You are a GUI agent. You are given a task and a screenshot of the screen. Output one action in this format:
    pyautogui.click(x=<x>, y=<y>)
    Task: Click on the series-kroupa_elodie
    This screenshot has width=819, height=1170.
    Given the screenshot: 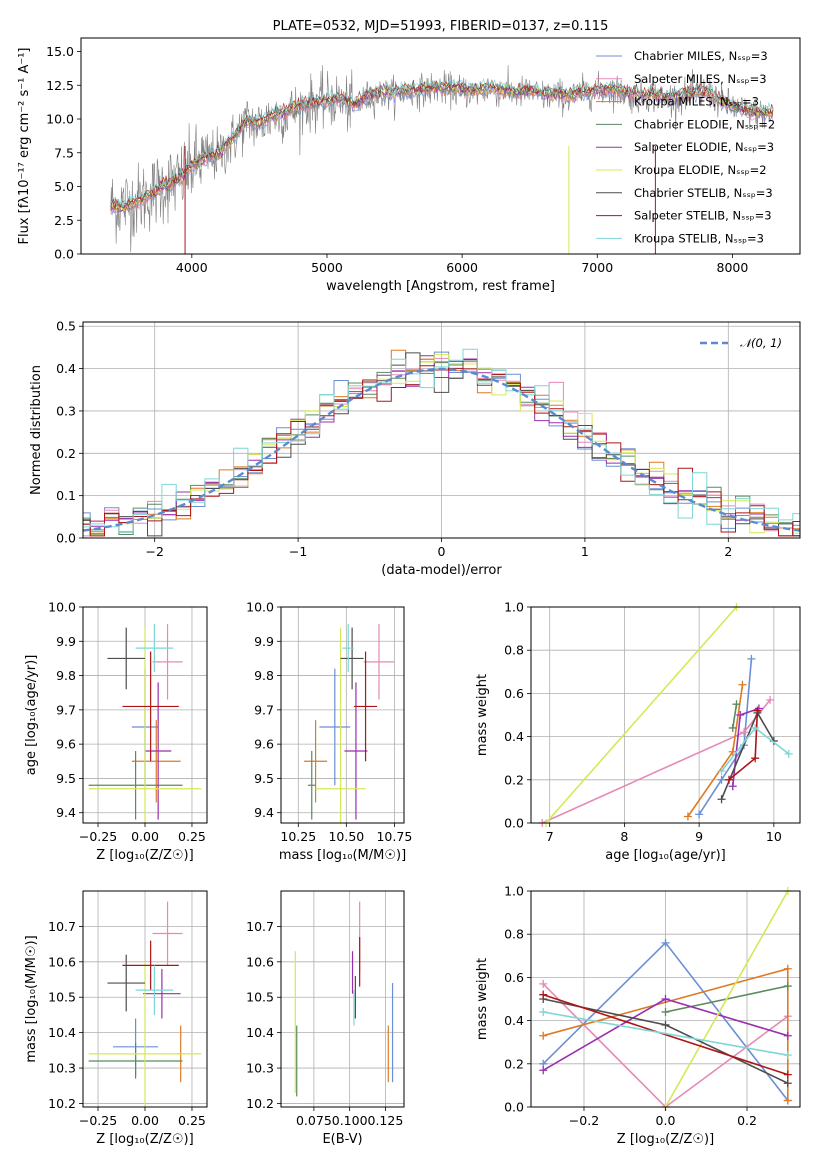 What is the action you would take?
    pyautogui.click(x=726, y=999)
    